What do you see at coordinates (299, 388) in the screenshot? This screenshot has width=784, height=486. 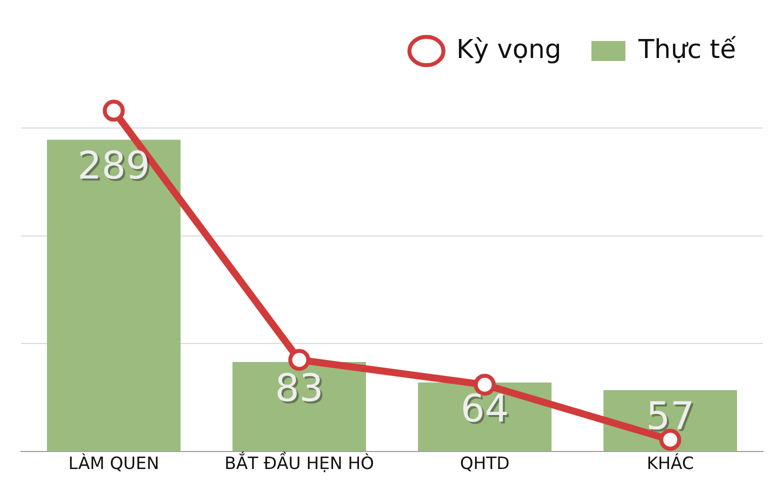 I see `data-label: 83` at bounding box center [299, 388].